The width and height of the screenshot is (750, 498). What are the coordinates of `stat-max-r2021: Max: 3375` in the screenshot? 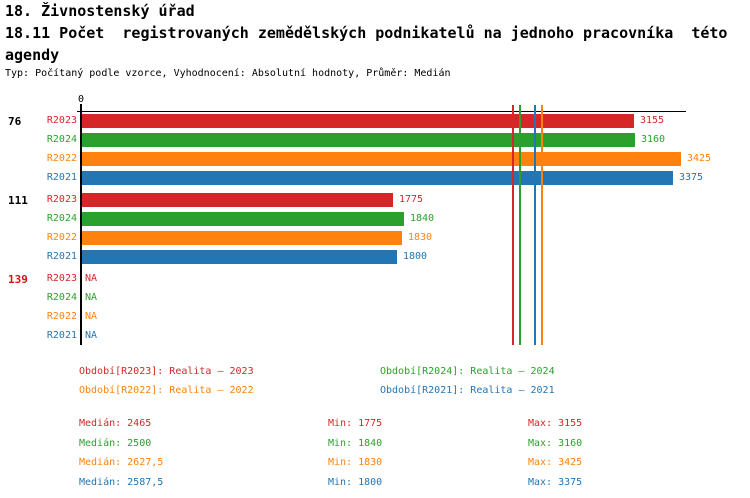 It's located at (555, 482).